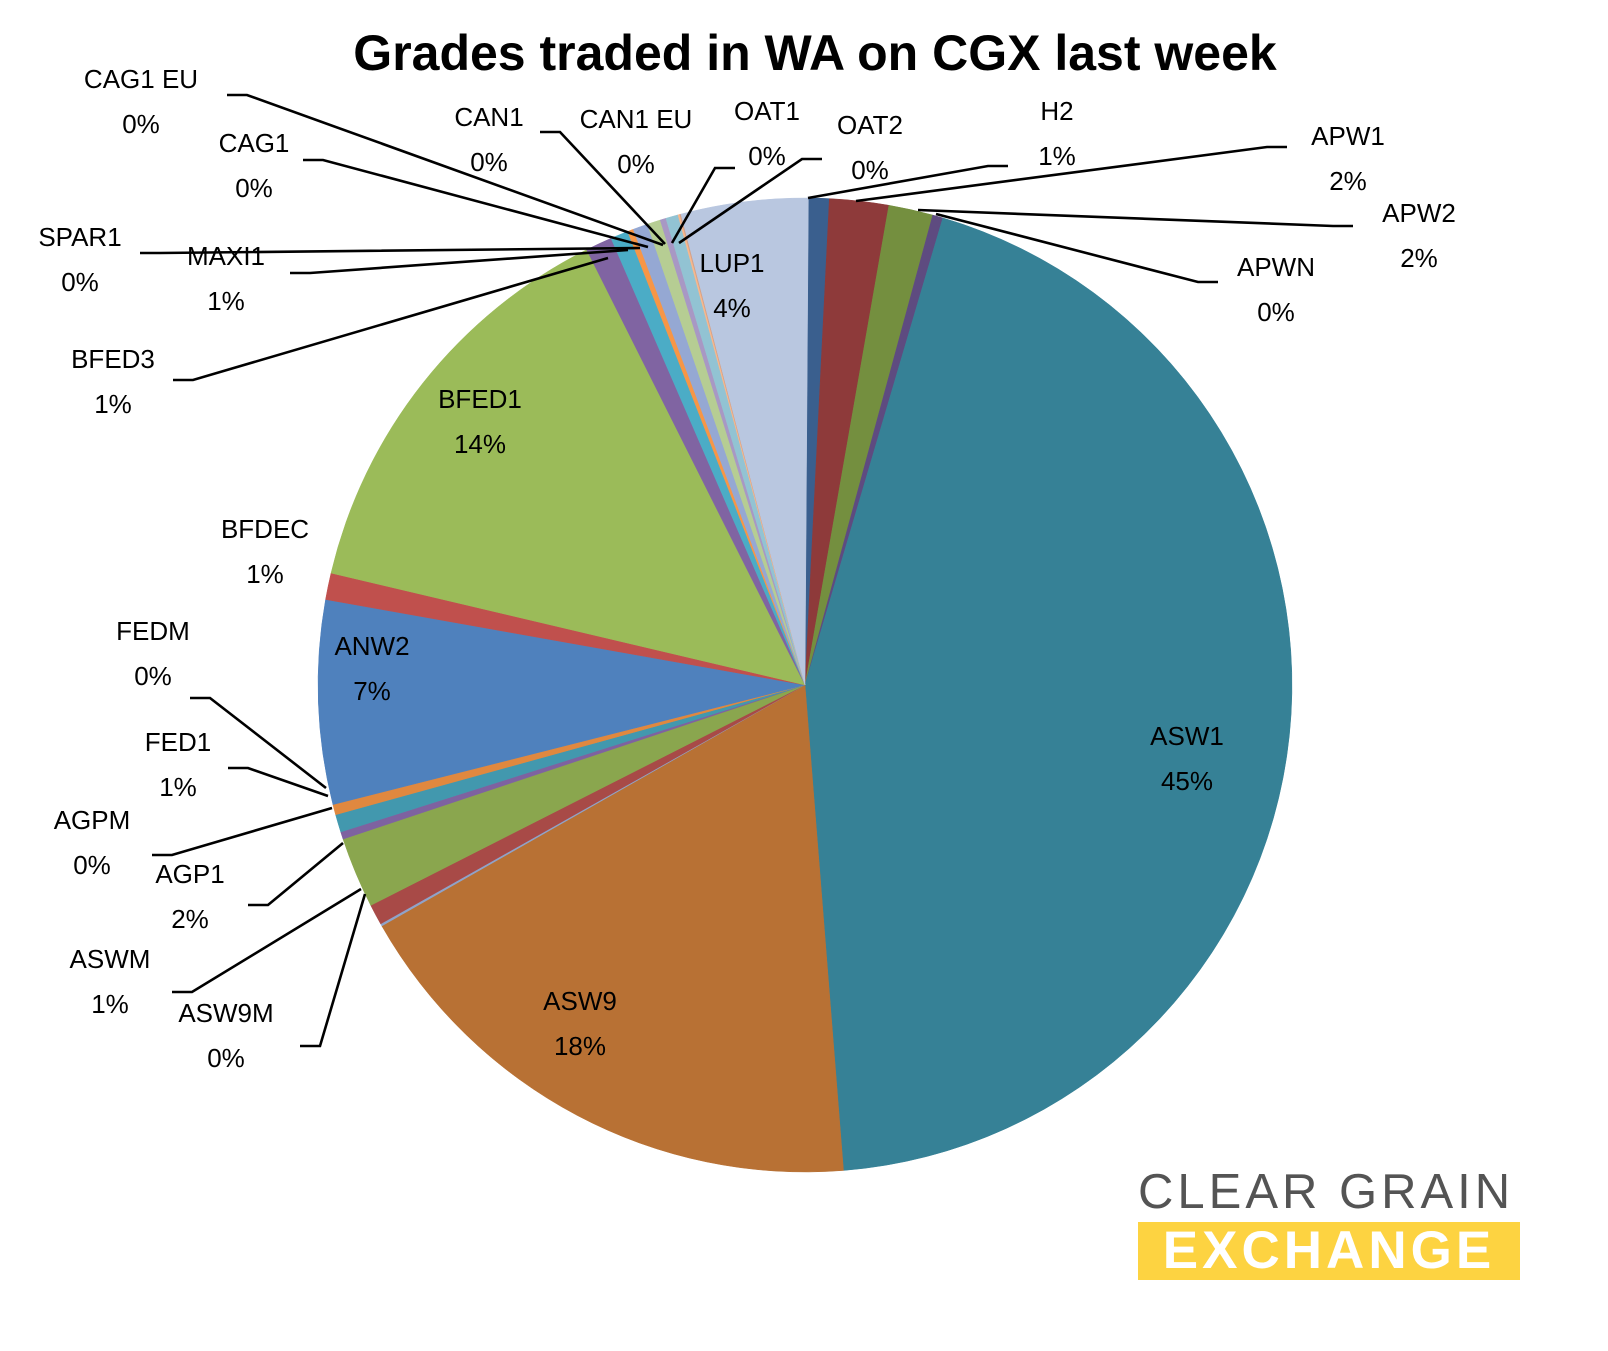 This screenshot has width=1608, height=1351. What do you see at coordinates (480, 444) in the screenshot?
I see `label-pct-bfed1: 14%` at bounding box center [480, 444].